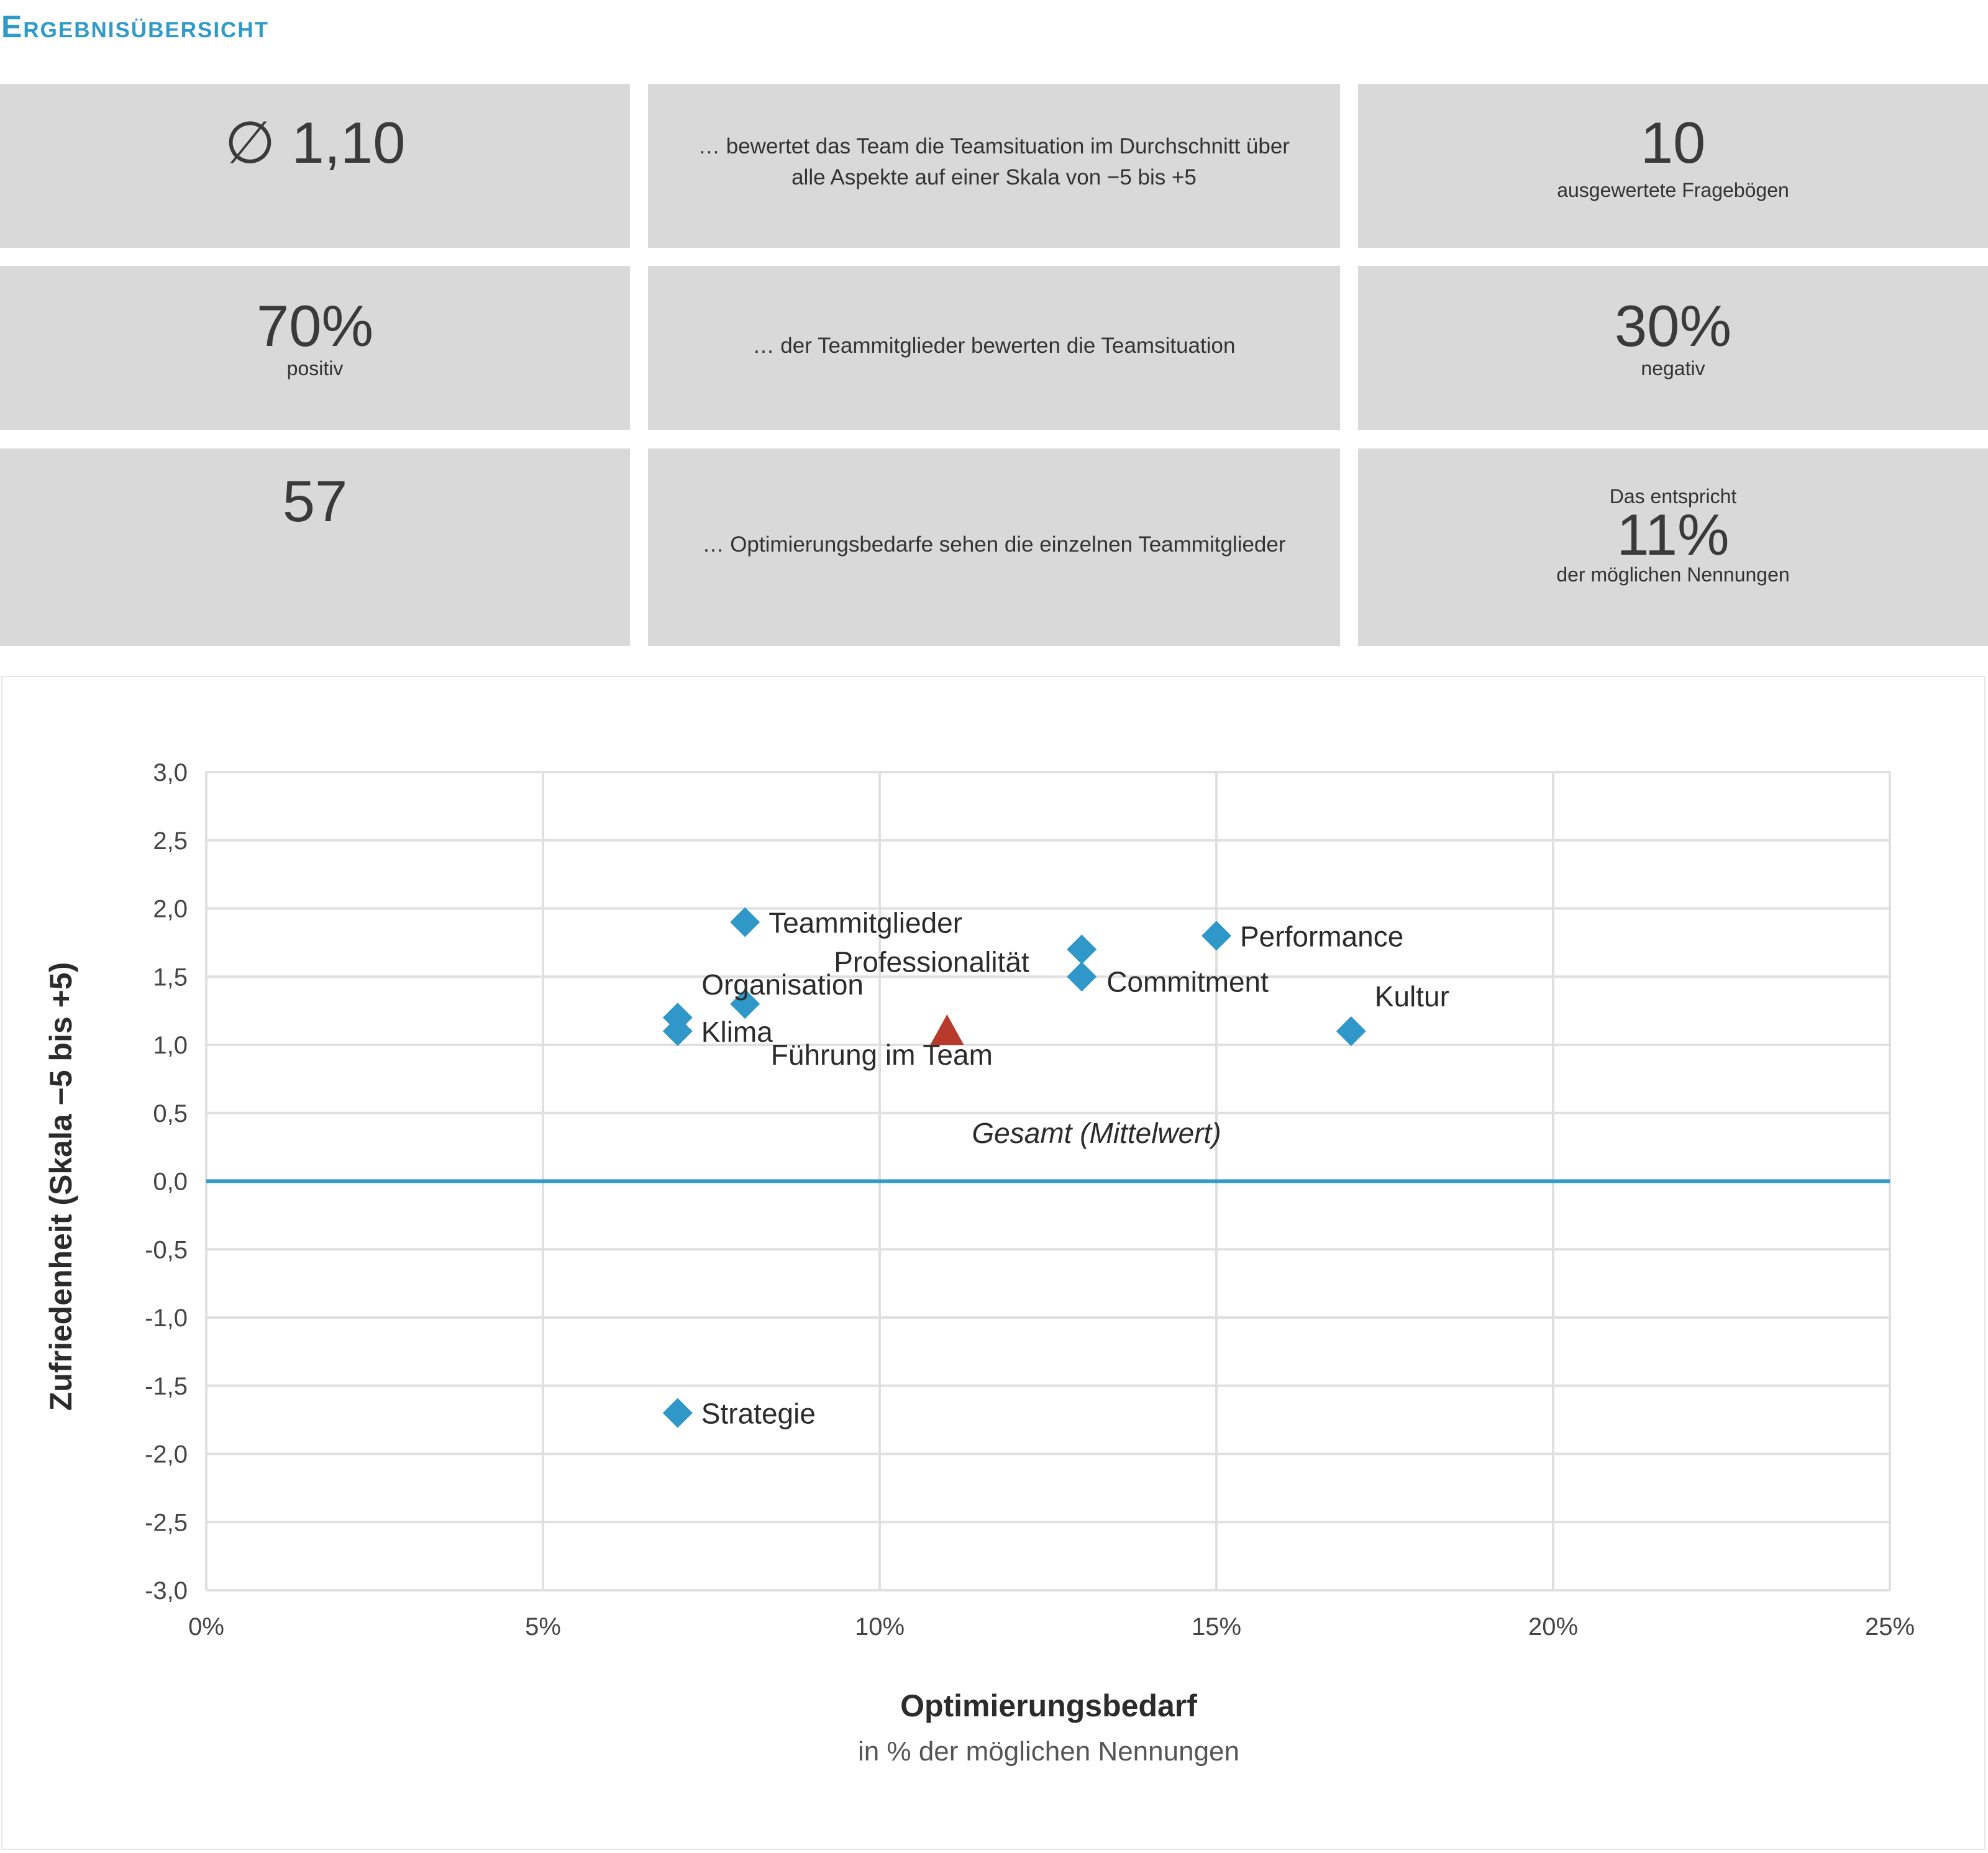  I want to click on questionnaires-label: ausgewertete Fragebögen, so click(1673, 190).